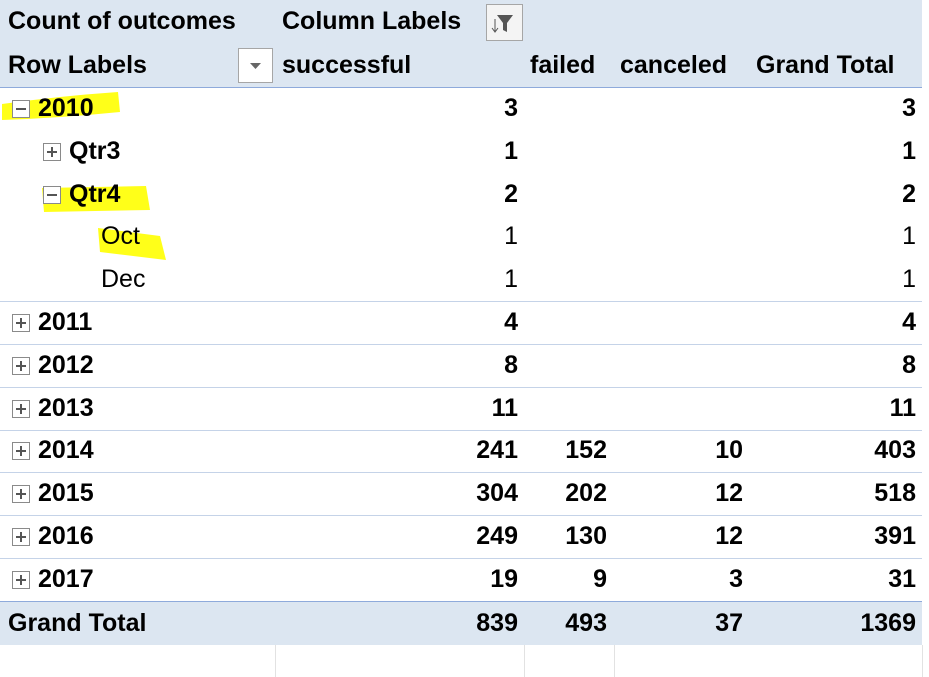  What do you see at coordinates (66, 578) in the screenshot?
I see `row-label: 2017` at bounding box center [66, 578].